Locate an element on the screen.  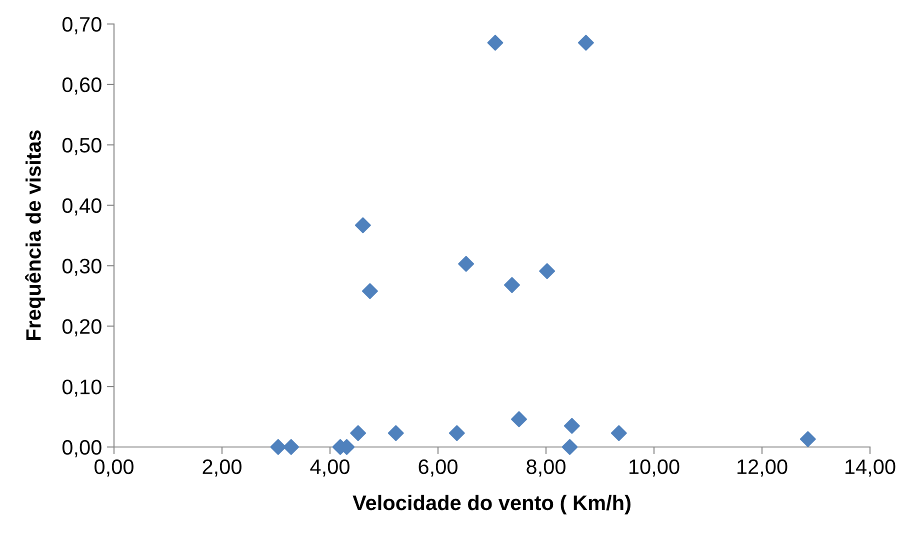
x-tick-label: 14,00 is located at coordinates (871, 468).